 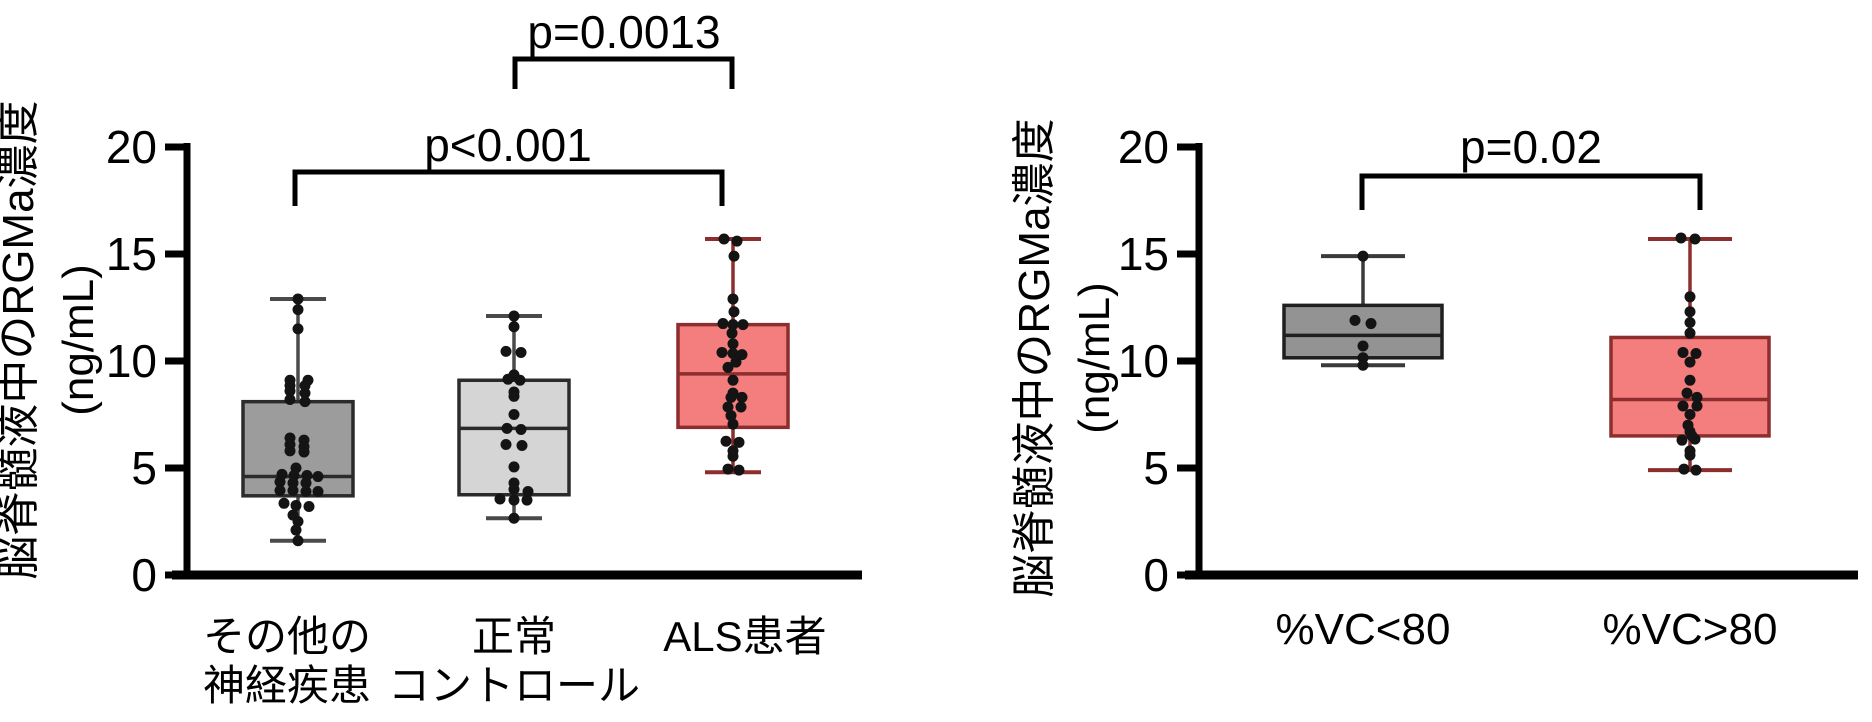 I want to click on box-group-left-3: ALS患者, so click(x=745, y=446).